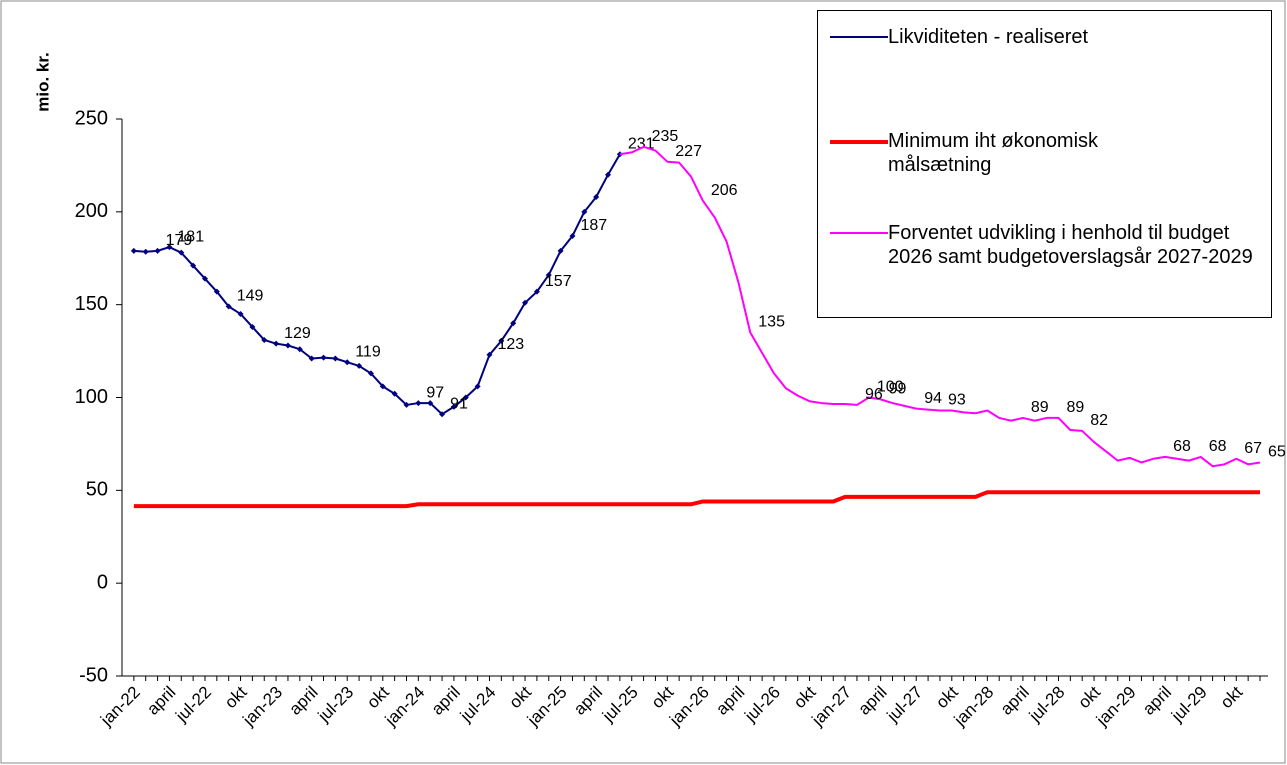 The image size is (1287, 765). I want to click on data-label: 129, so click(297, 333).